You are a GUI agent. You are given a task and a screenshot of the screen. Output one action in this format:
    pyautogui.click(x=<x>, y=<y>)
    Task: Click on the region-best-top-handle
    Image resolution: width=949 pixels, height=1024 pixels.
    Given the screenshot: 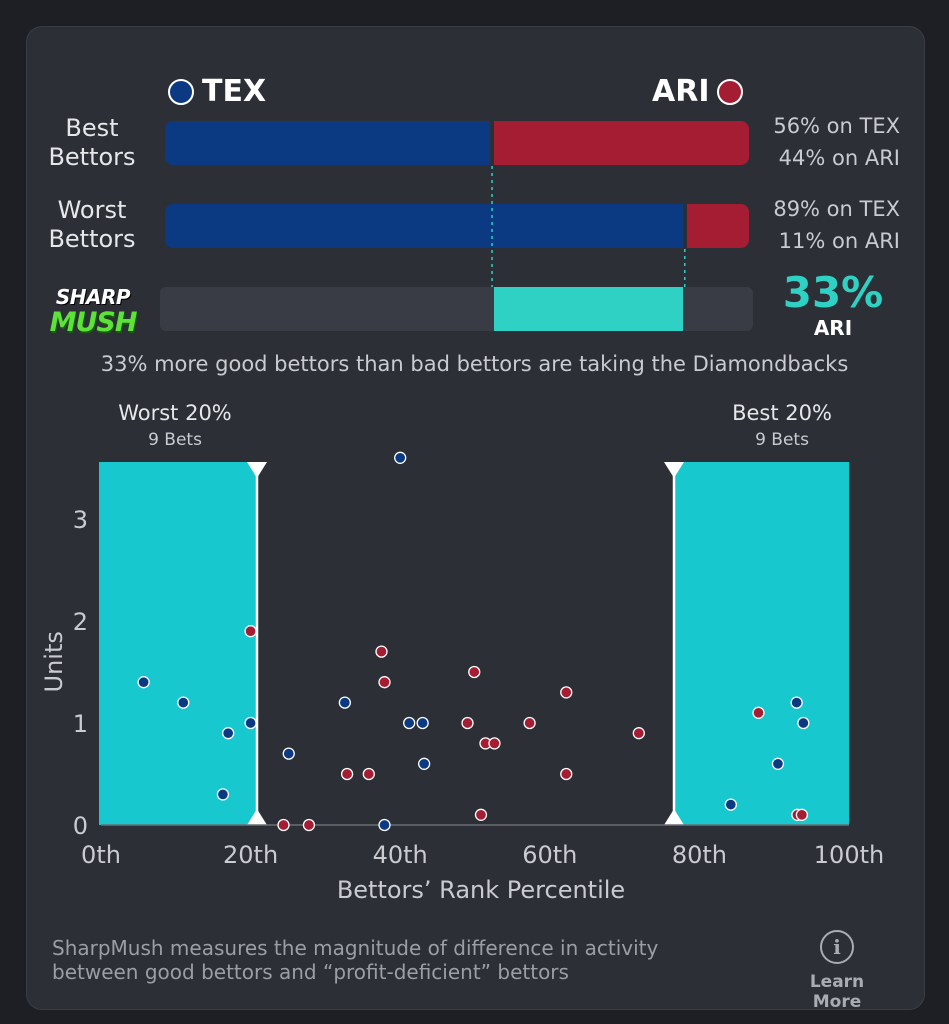 What is the action you would take?
    pyautogui.click(x=674, y=470)
    